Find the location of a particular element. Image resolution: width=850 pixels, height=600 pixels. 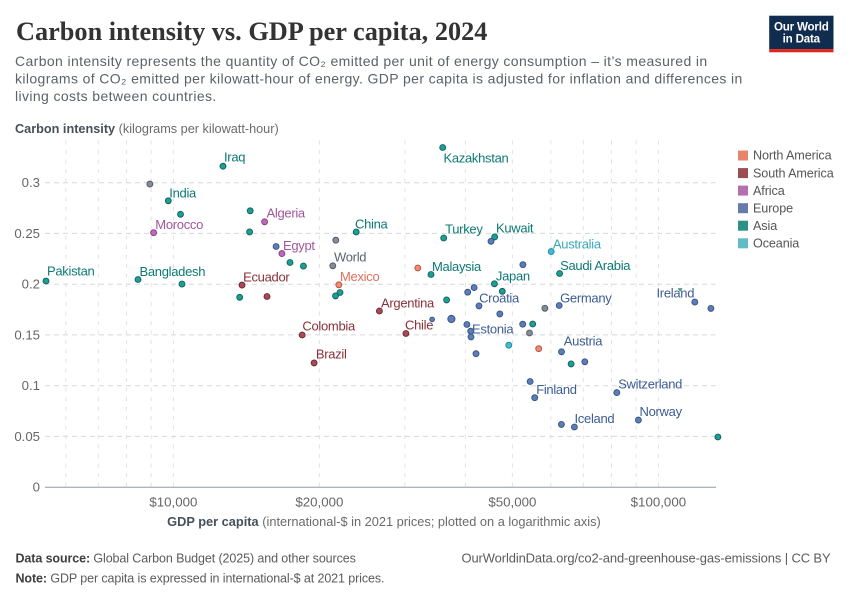

svg-text: Saudi Arabia is located at coordinates (595, 265).